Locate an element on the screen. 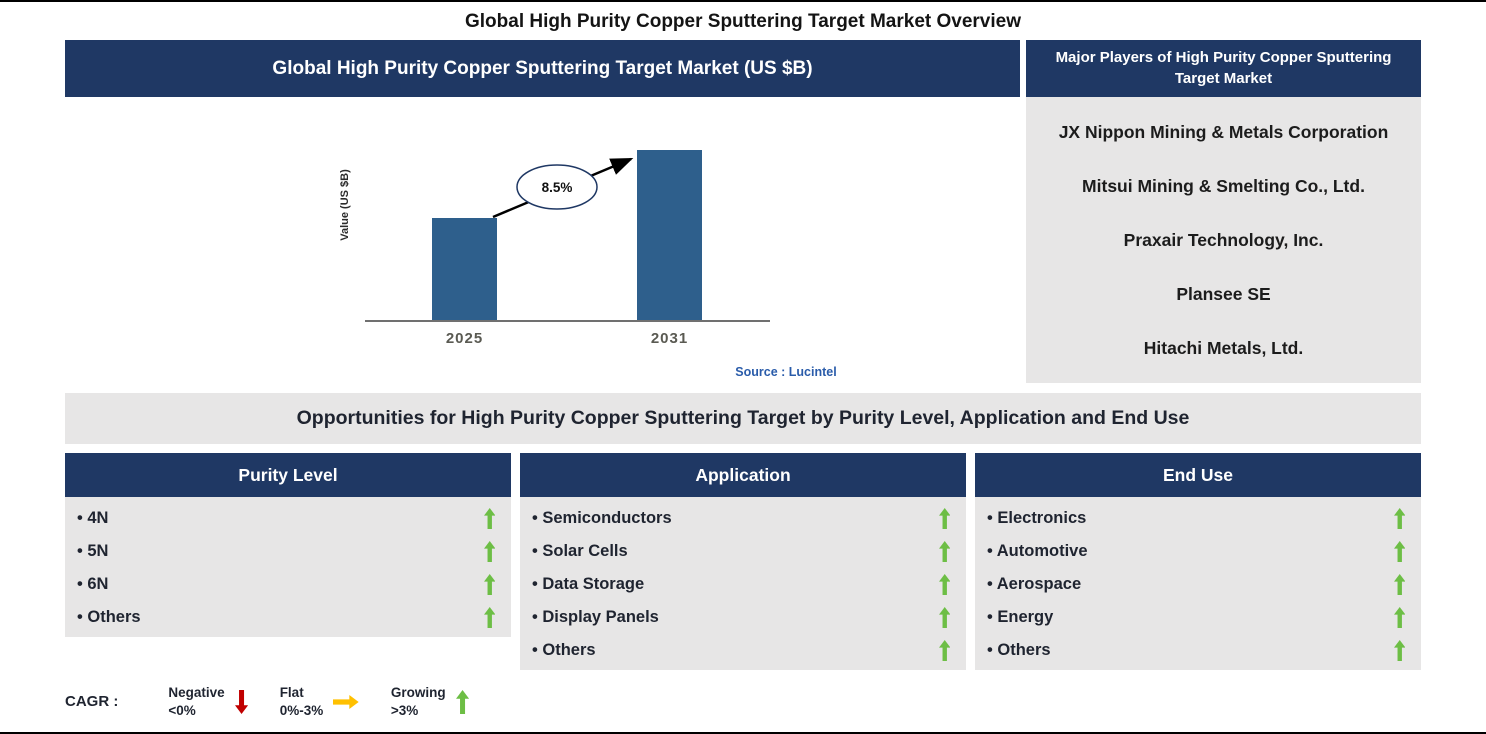 The width and height of the screenshot is (1486, 734). legend-text: Growing >3% is located at coordinates (418, 701).